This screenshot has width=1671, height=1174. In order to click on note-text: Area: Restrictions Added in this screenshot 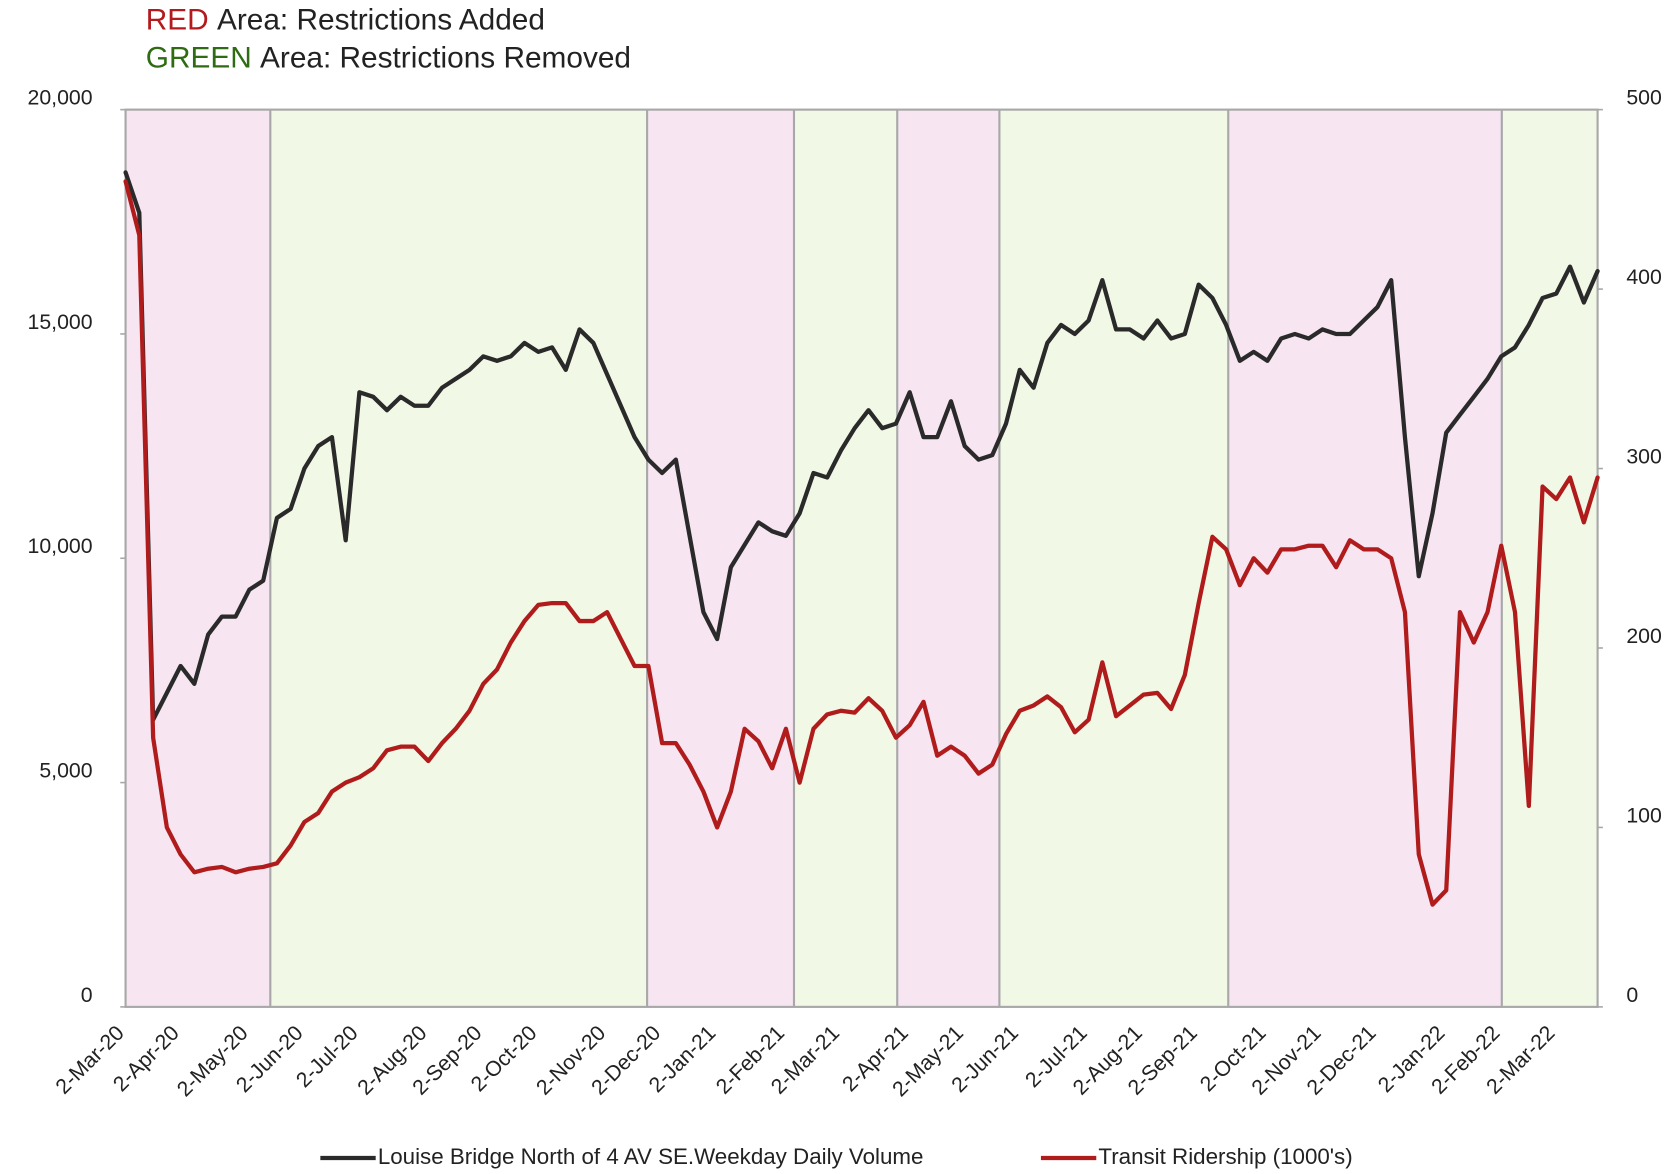, I will do `click(381, 19)`.